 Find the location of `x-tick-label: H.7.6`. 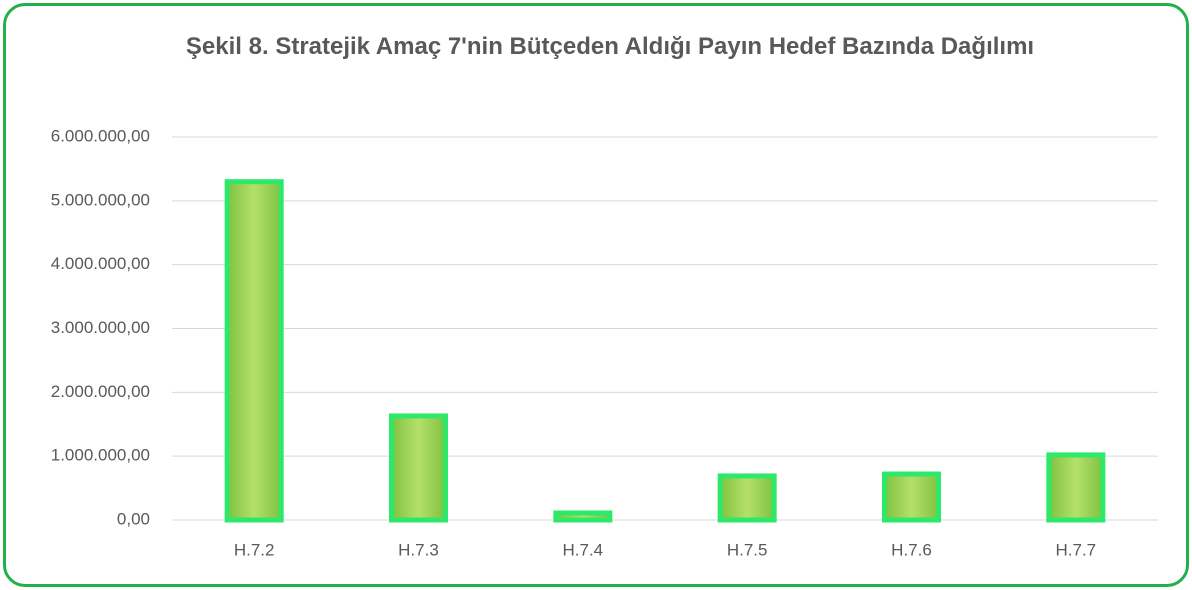

x-tick-label: H.7.6 is located at coordinates (911, 549).